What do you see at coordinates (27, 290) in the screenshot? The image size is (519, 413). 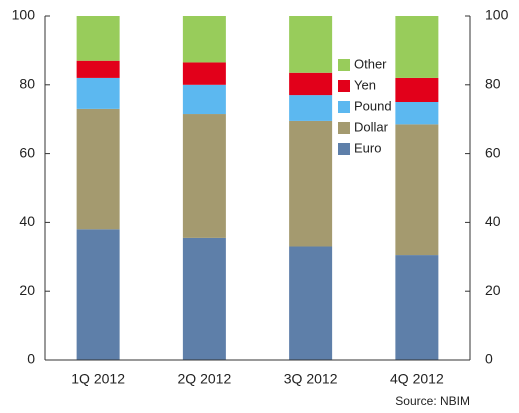 I see `y-tick-label: 20` at bounding box center [27, 290].